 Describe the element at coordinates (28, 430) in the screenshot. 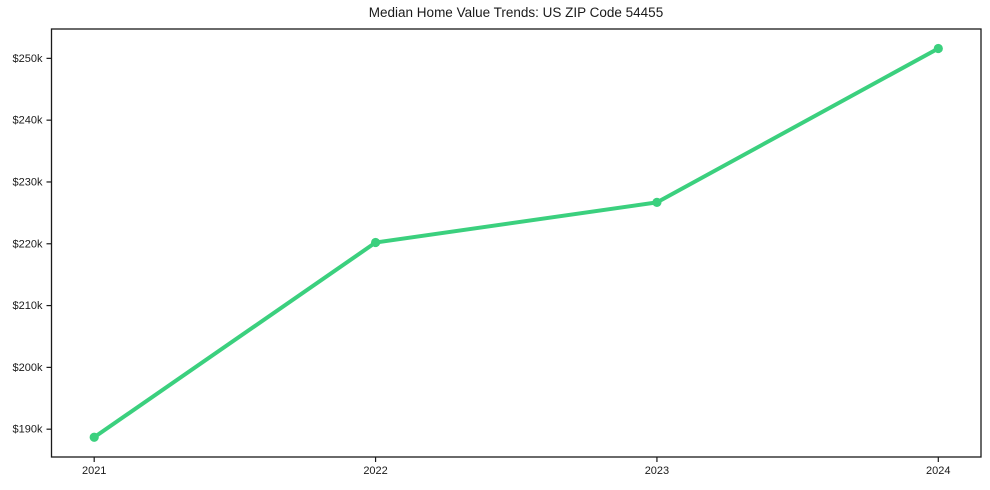

I see `y-tick-label: $190k` at that location.